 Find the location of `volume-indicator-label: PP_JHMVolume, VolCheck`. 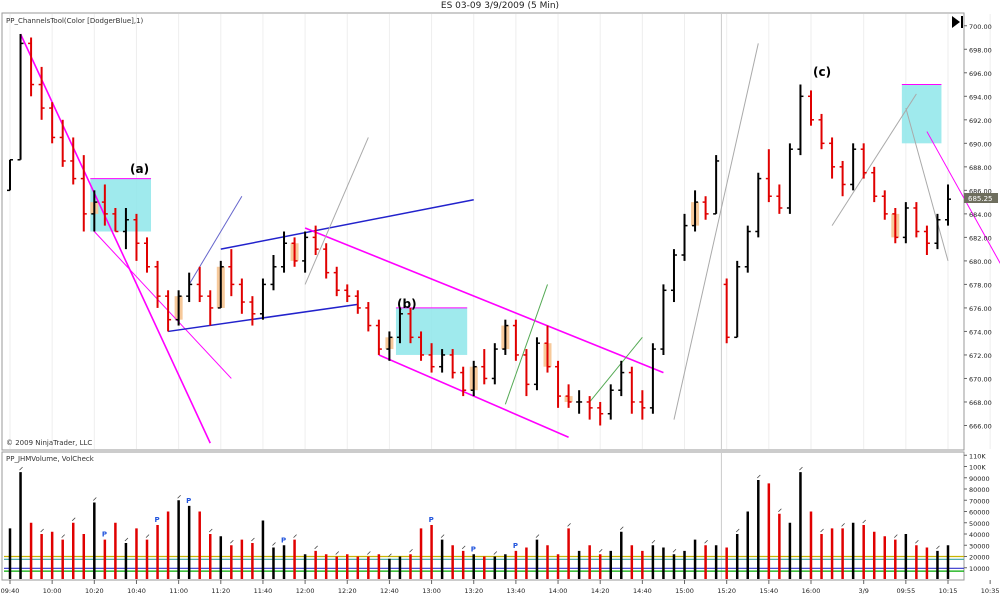

volume-indicator-label: PP_JHMVolume, VolCheck is located at coordinates (50, 459).